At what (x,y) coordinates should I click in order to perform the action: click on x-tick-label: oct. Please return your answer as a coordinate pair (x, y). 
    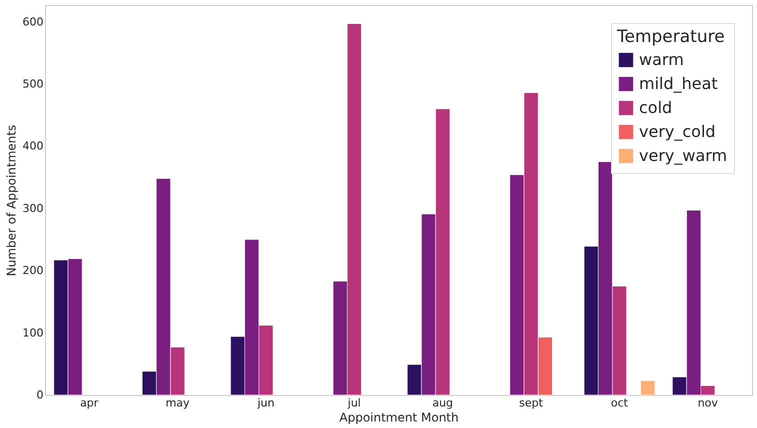
    Looking at the image, I should click on (619, 403).